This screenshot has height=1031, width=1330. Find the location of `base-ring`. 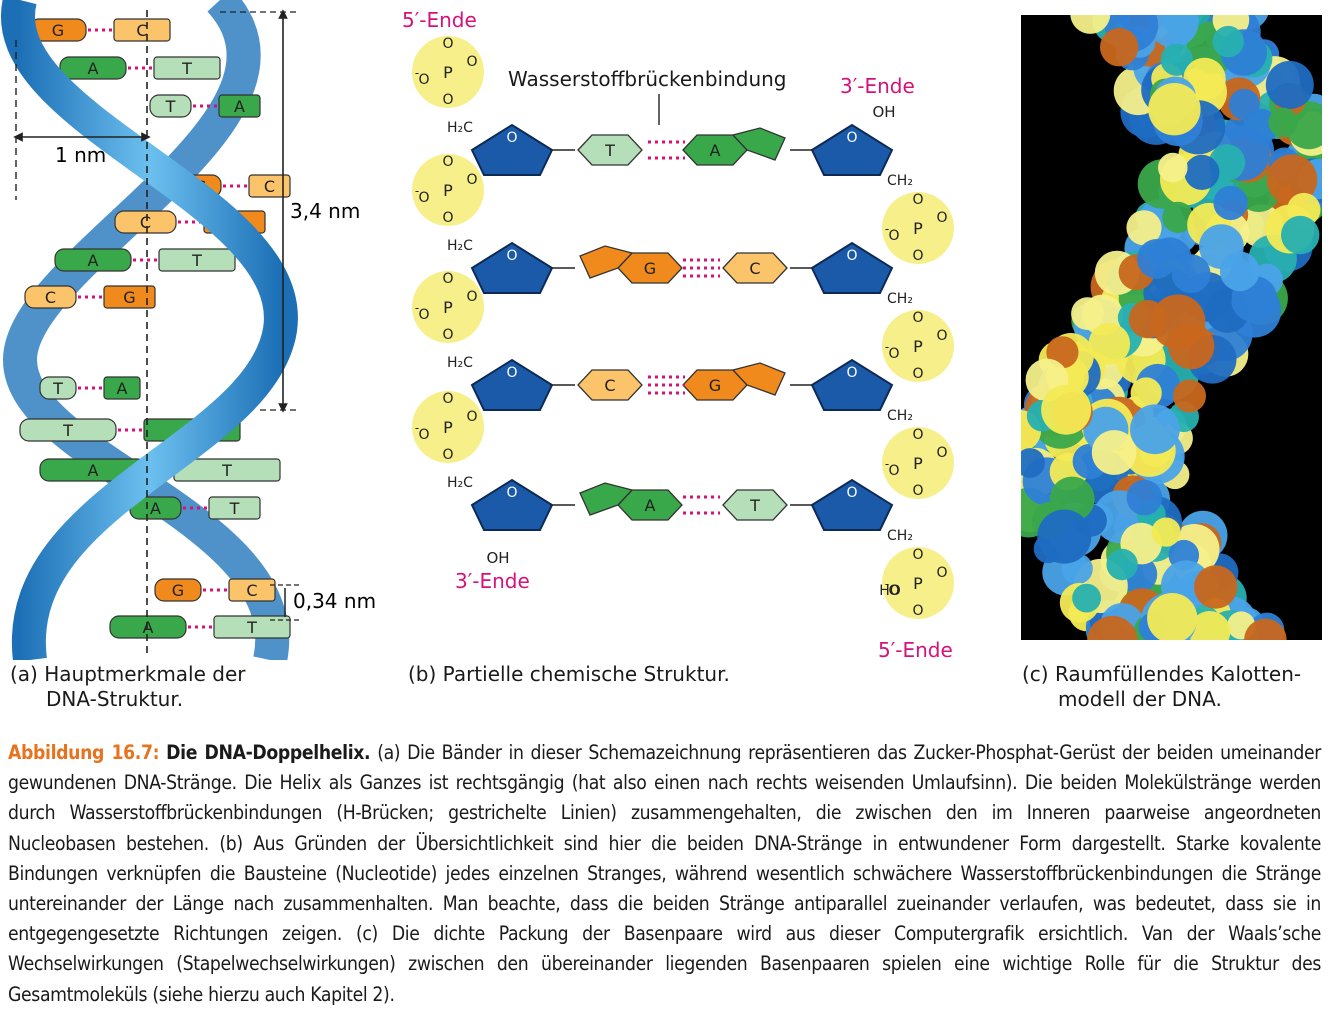

base-ring is located at coordinates (610, 385).